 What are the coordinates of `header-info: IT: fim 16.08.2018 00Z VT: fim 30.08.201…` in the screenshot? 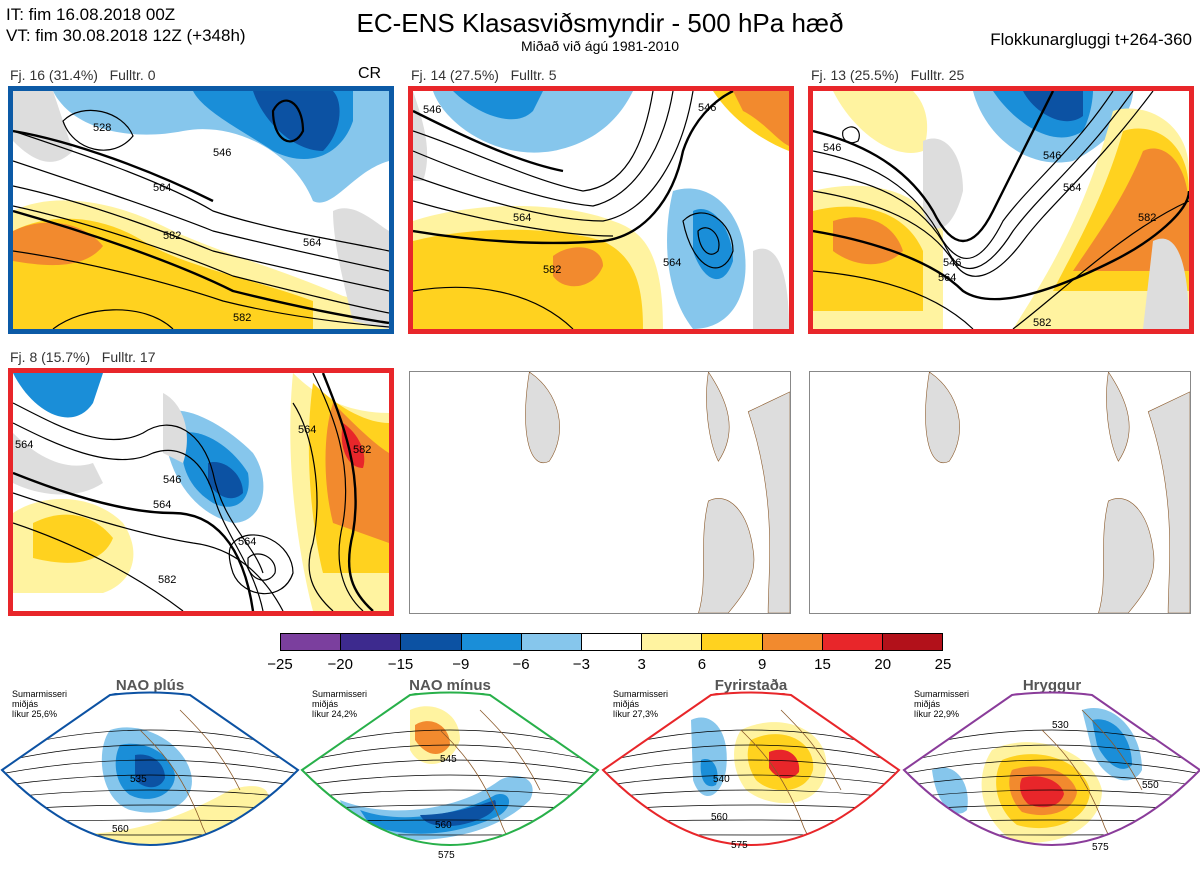 It's located at (126, 25).